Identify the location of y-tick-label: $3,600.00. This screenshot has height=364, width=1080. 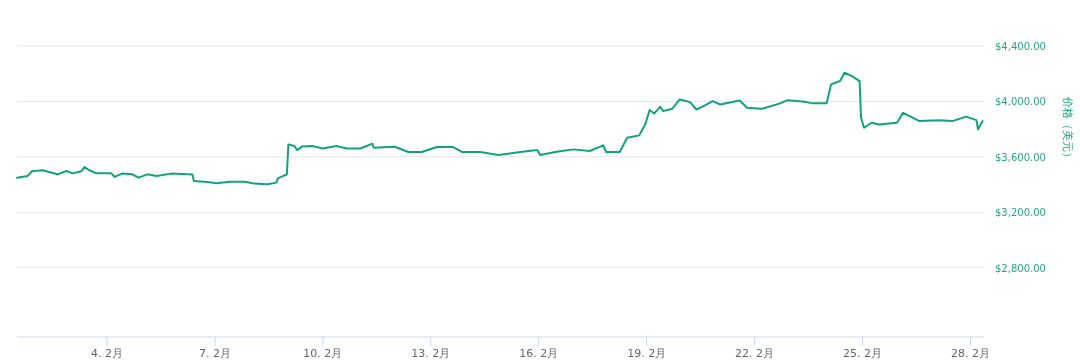
(1020, 157).